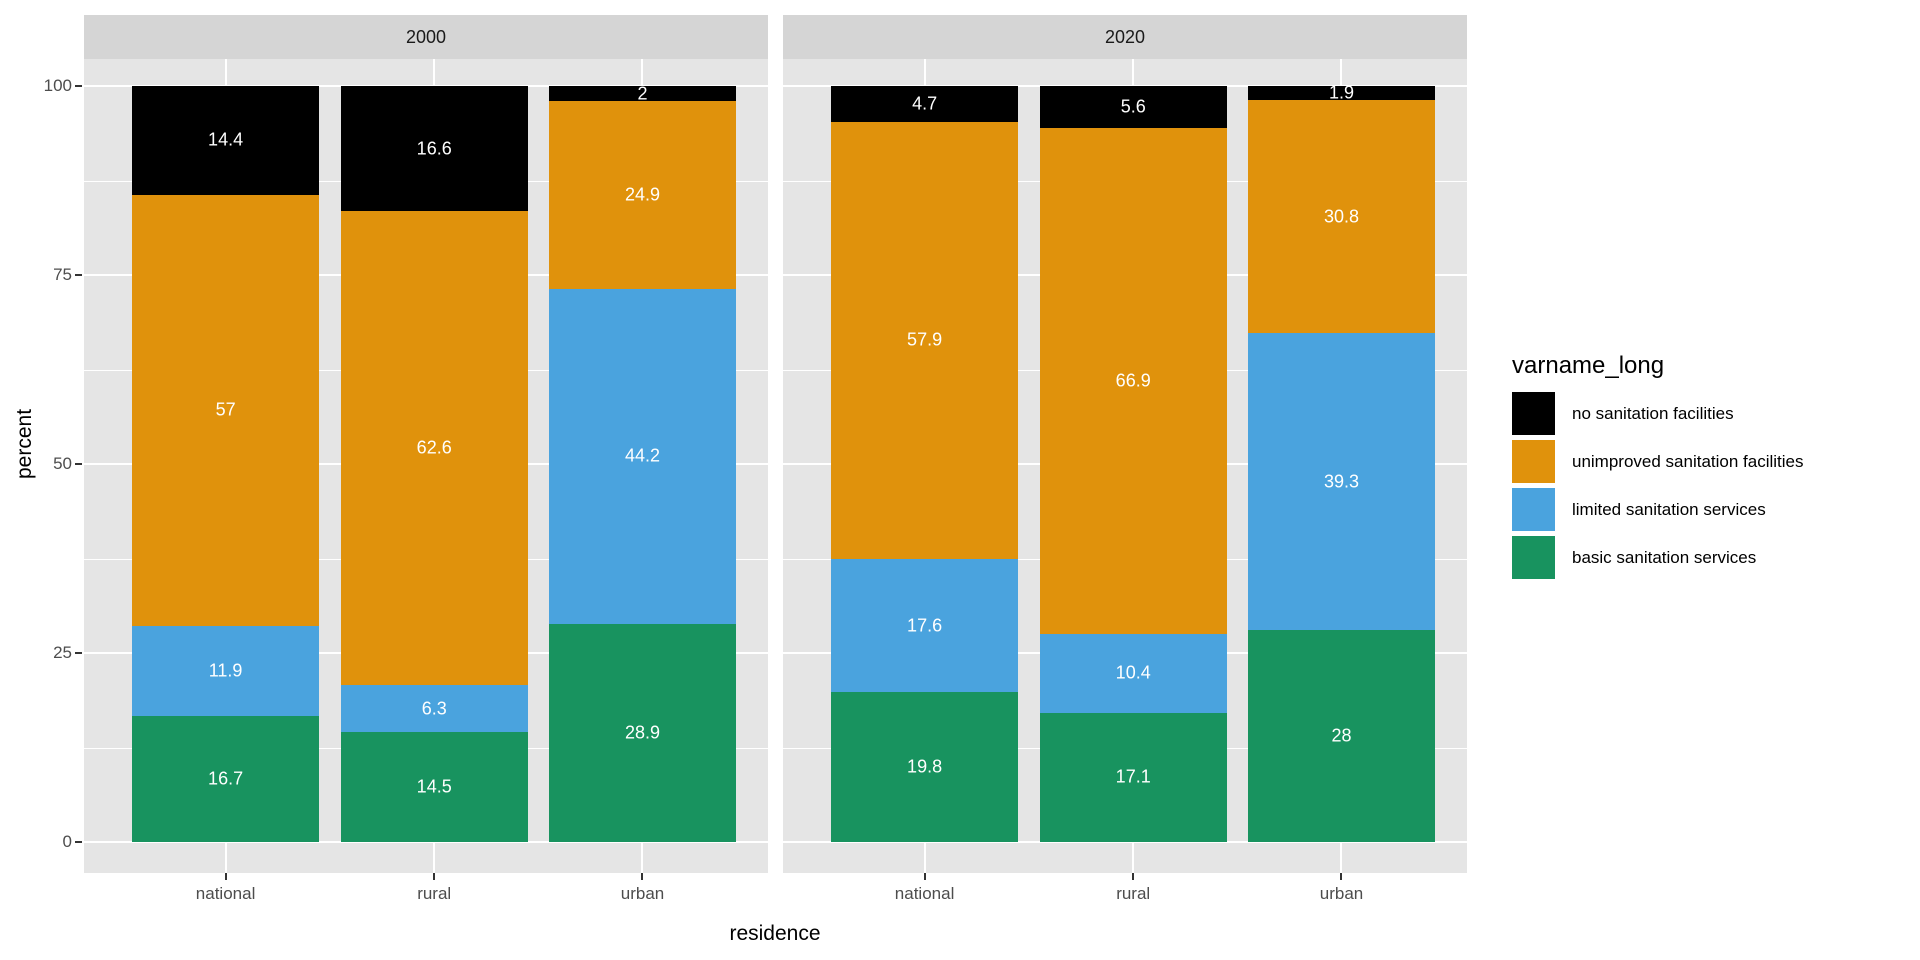  I want to click on legend-item: limited sanitation services, so click(1712, 509).